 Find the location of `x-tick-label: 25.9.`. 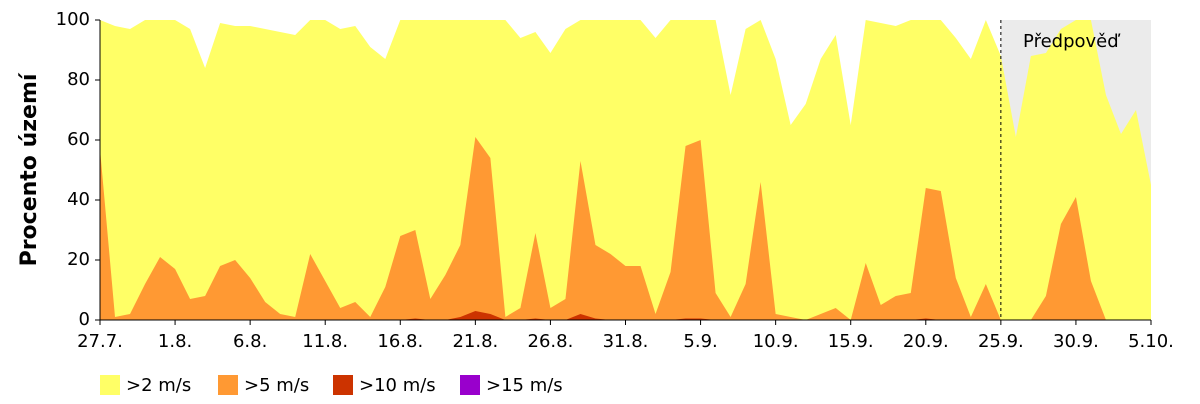

x-tick-label: 25.9. is located at coordinates (1001, 341).